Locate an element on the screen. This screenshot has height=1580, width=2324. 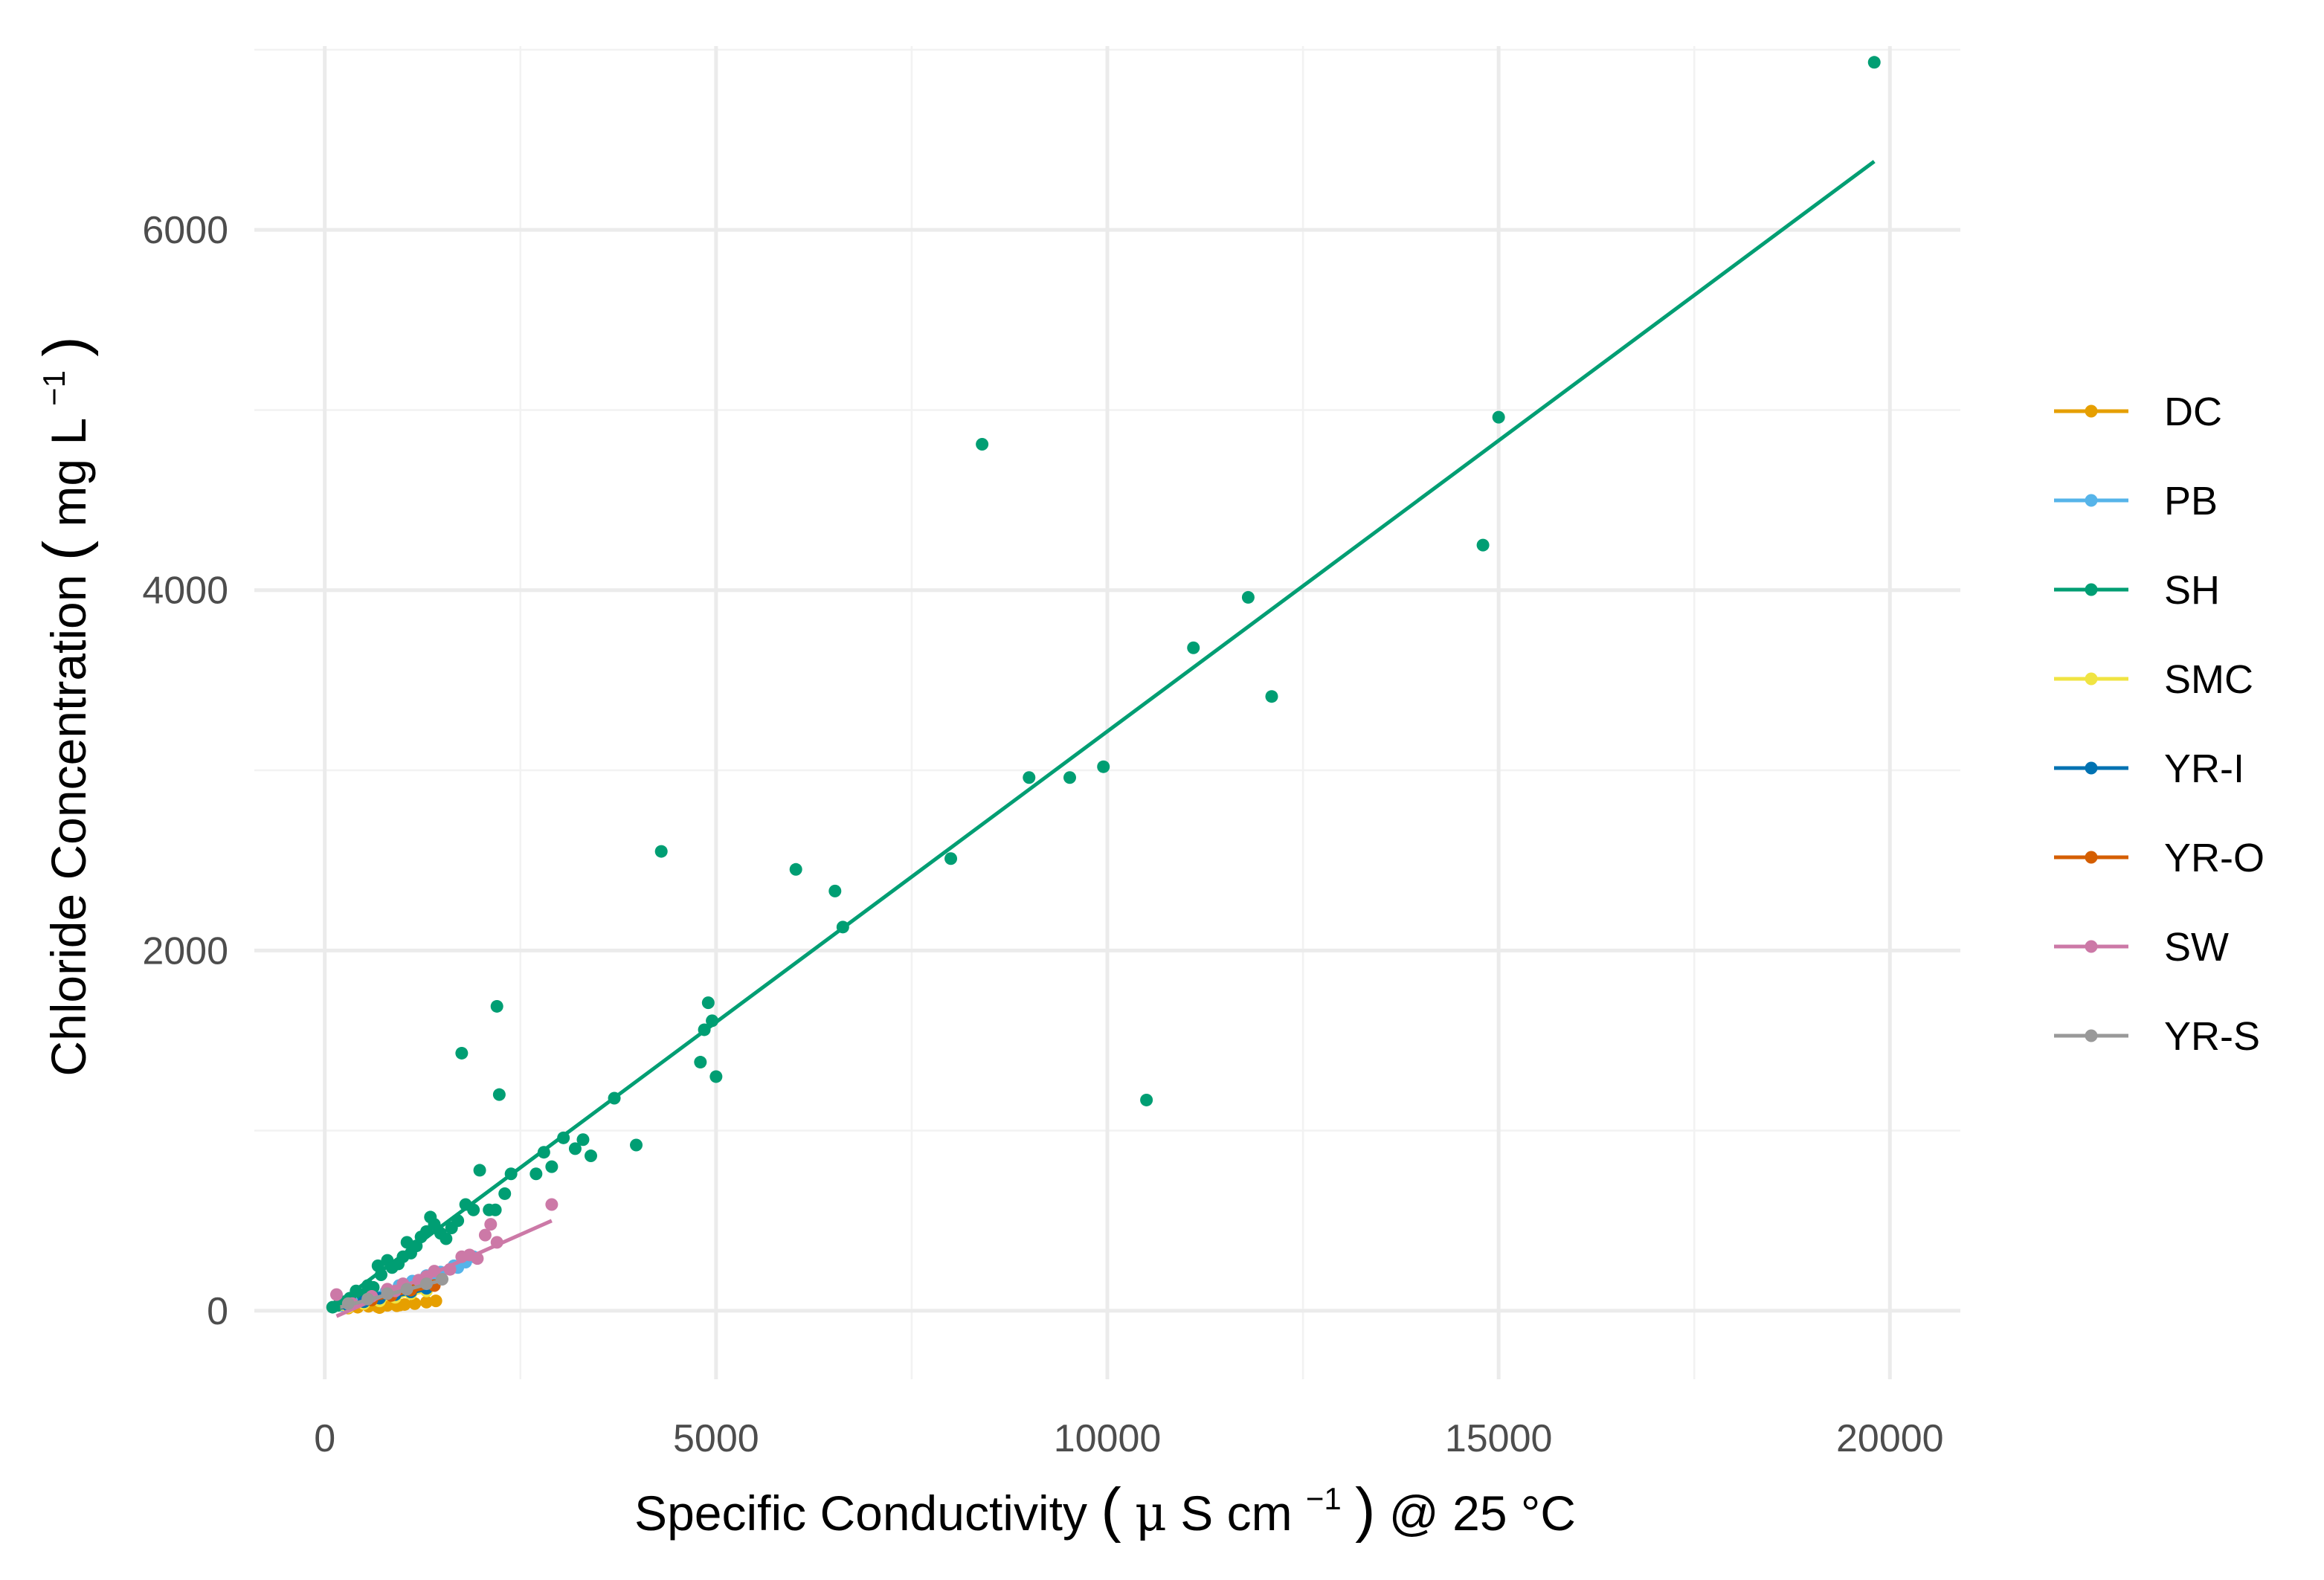
legend-label: YR-I is located at coordinates (2204, 769).